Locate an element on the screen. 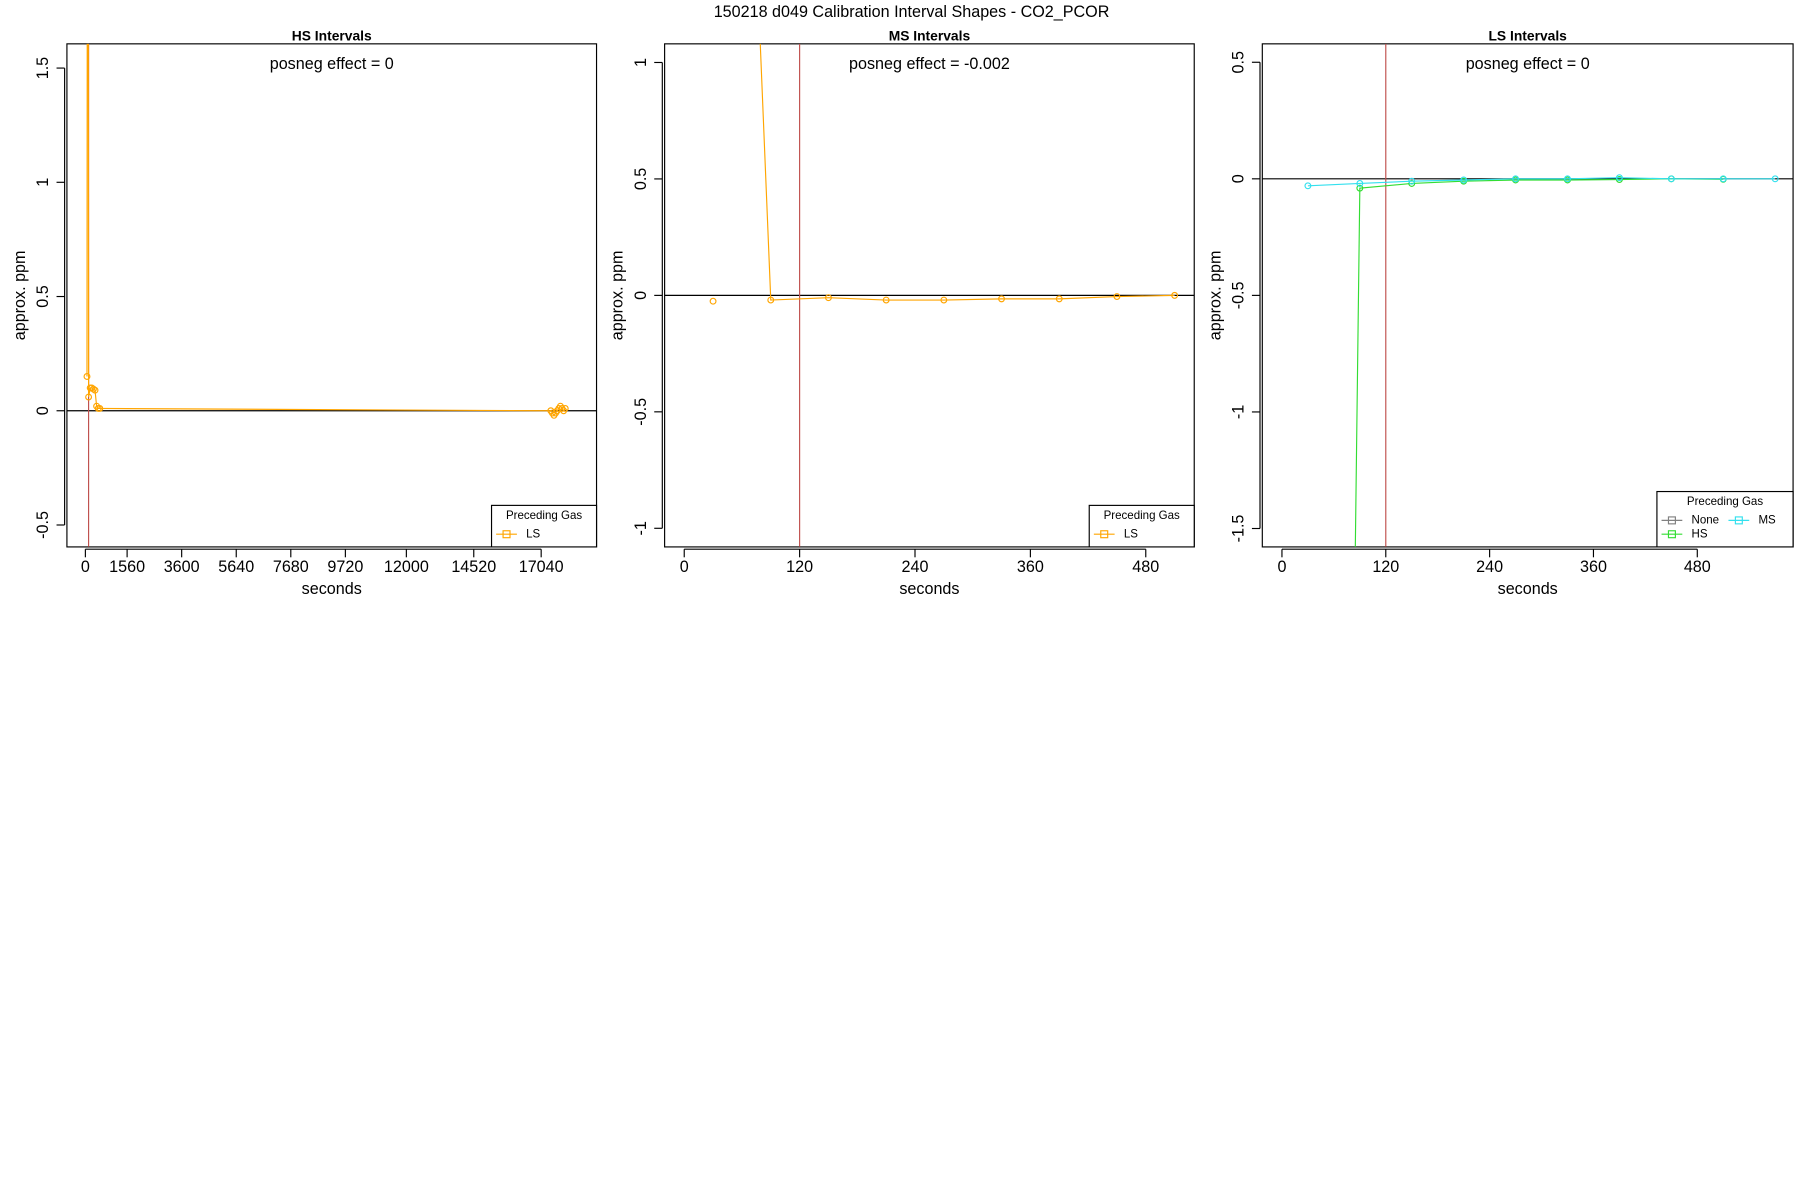 The height and width of the screenshot is (1200, 1800). y-tick-label: -1.5 is located at coordinates (1238, 529).